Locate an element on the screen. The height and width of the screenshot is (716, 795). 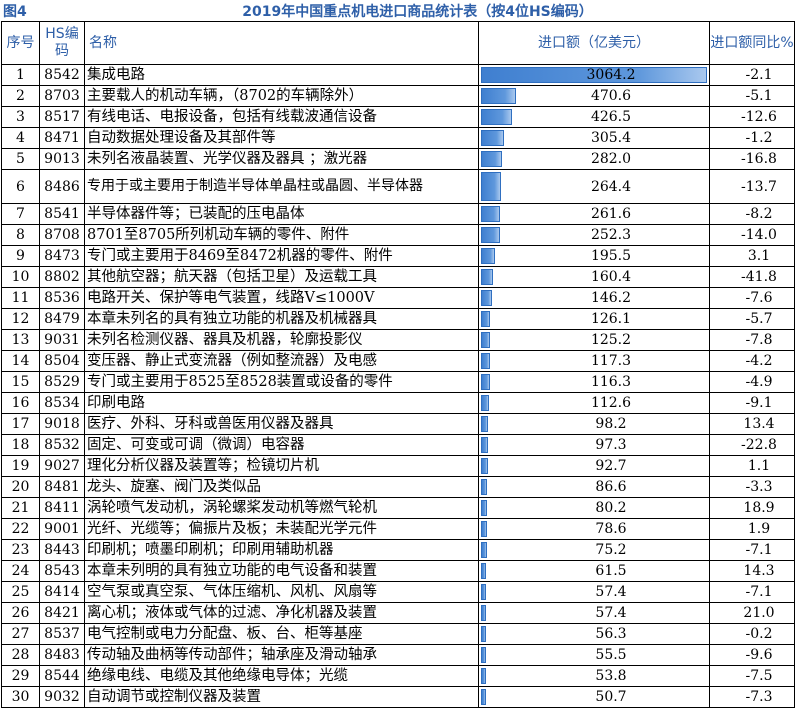
row-yoy-change: -8.2 is located at coordinates (752, 214).